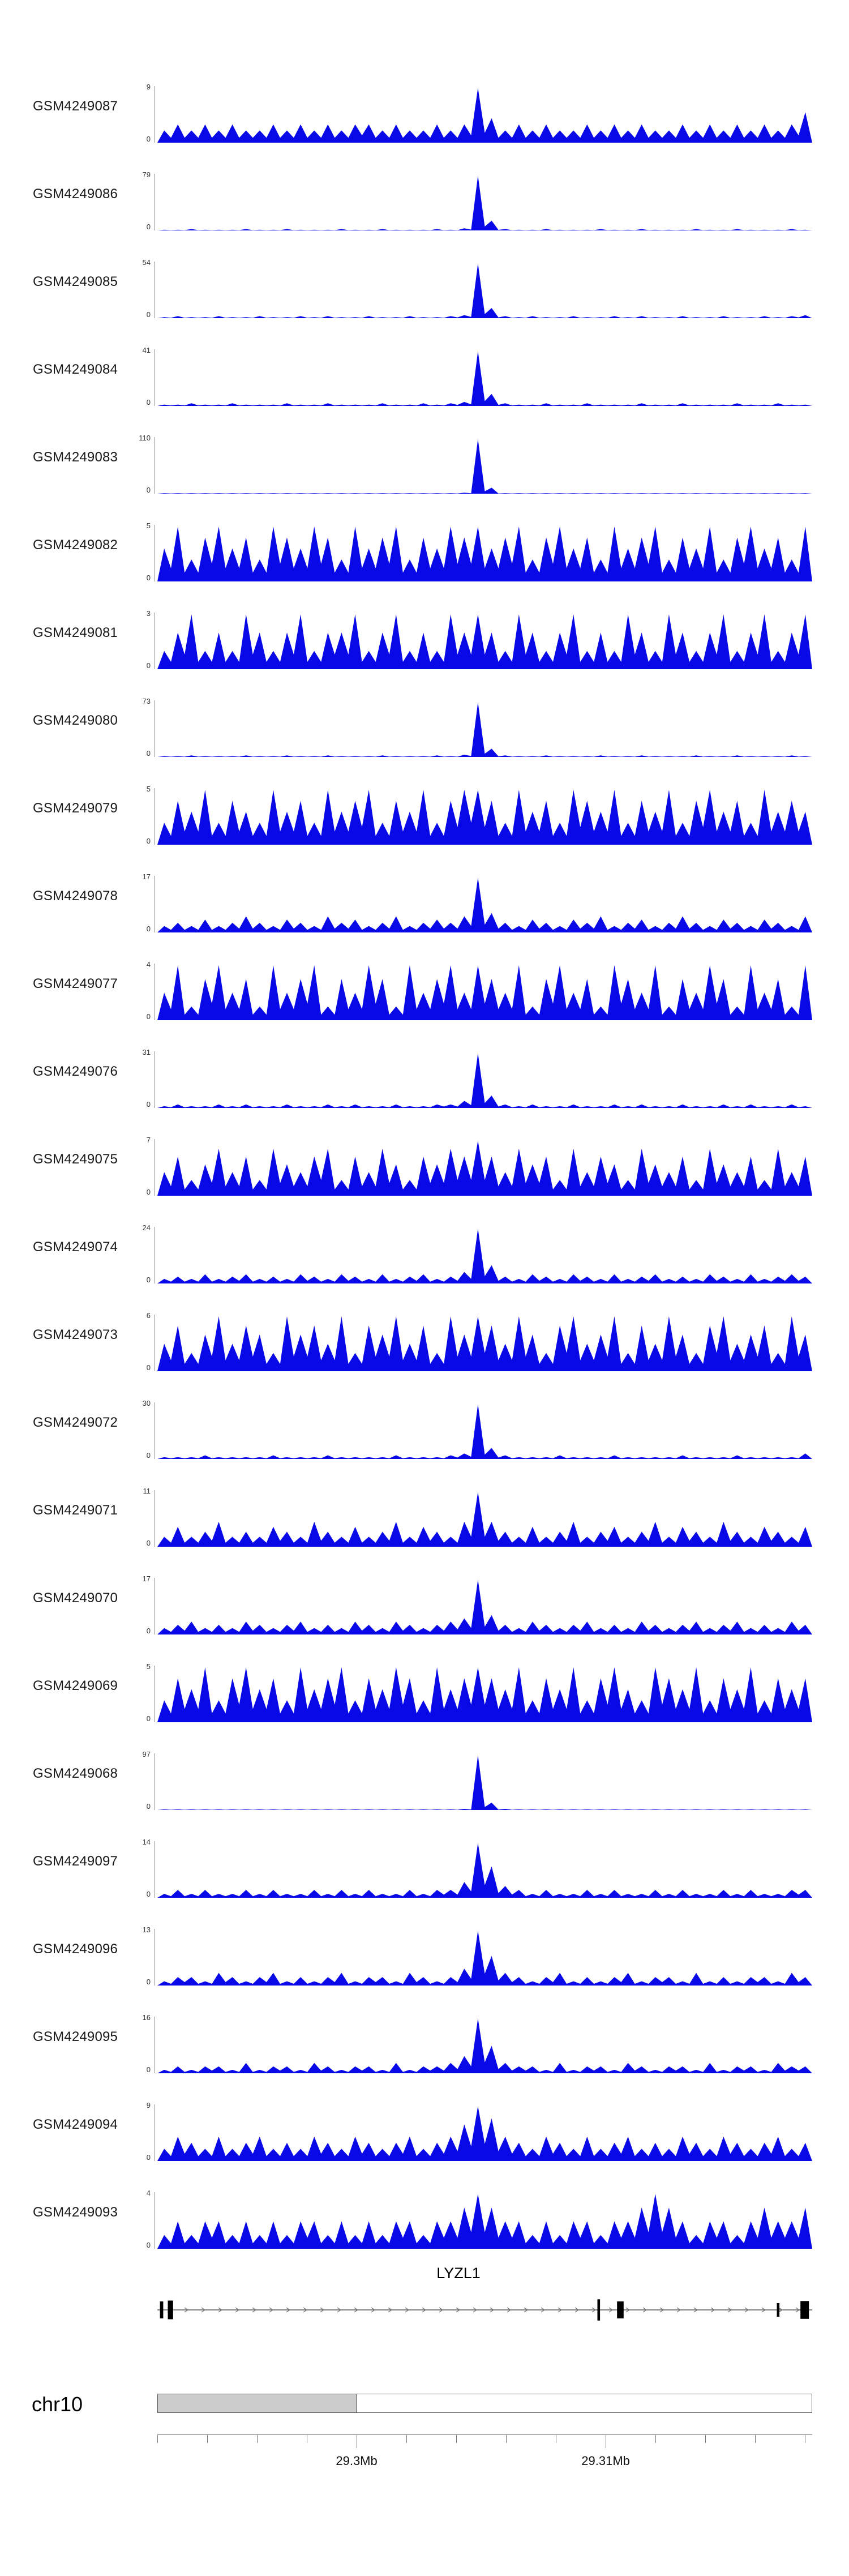  I want to click on coverage-track-row: GSM4249076 31 0, so click(424, 1071).